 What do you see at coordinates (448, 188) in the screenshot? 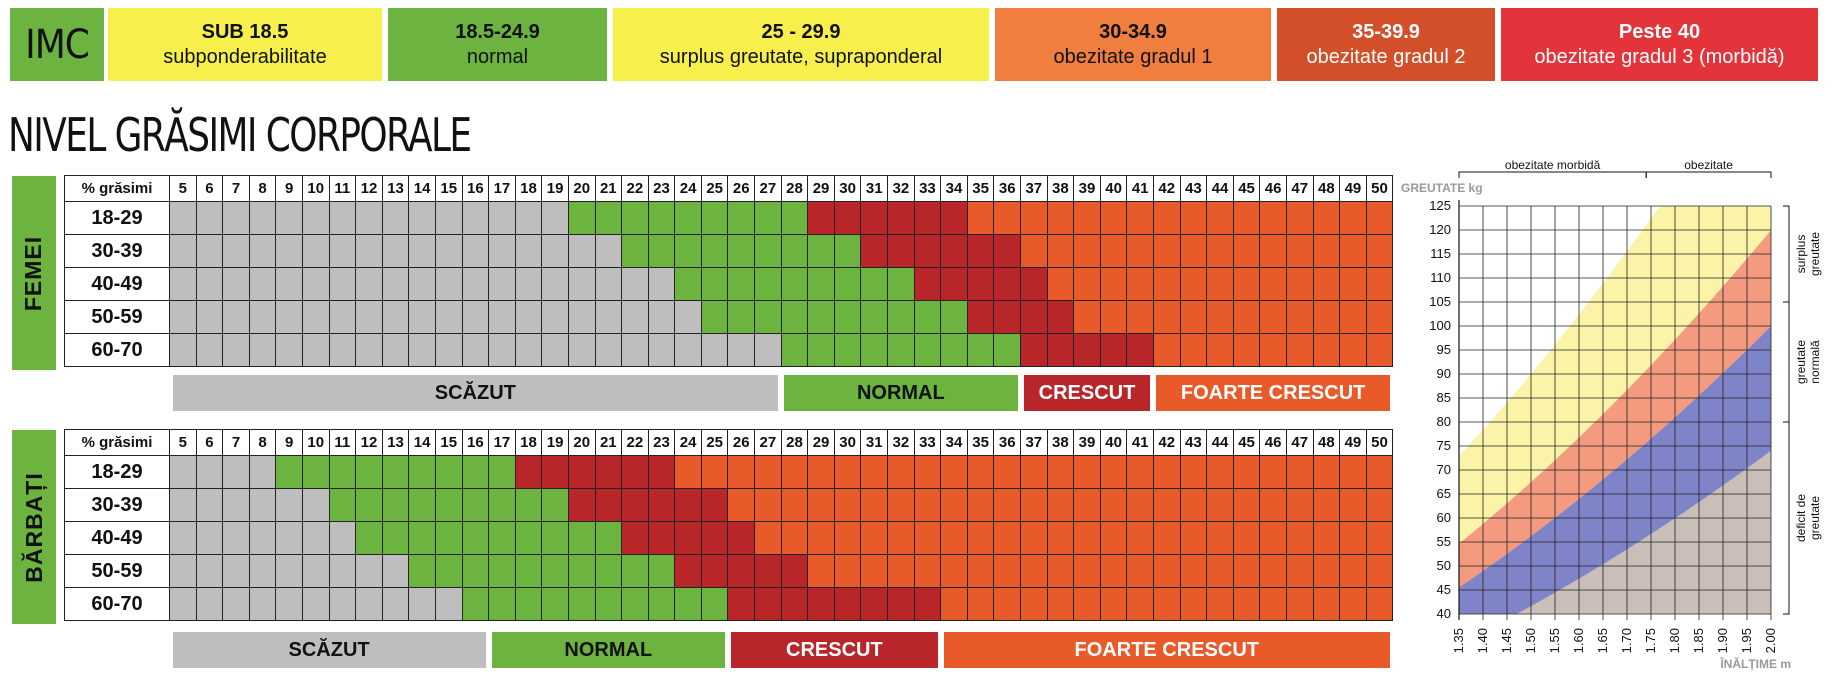
I see `percent-column-header: 15` at bounding box center [448, 188].